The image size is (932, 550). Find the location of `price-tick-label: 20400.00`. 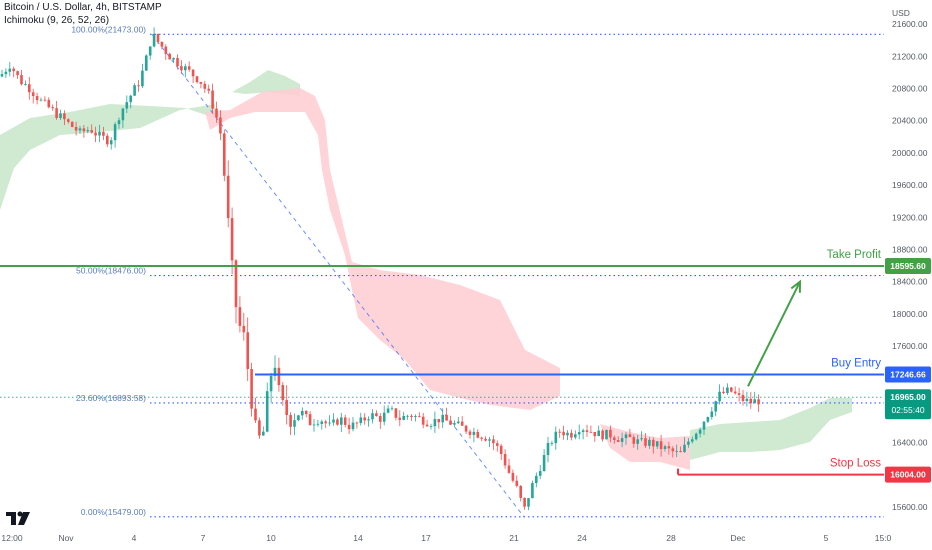

price-tick-label: 20400.00 is located at coordinates (910, 121).